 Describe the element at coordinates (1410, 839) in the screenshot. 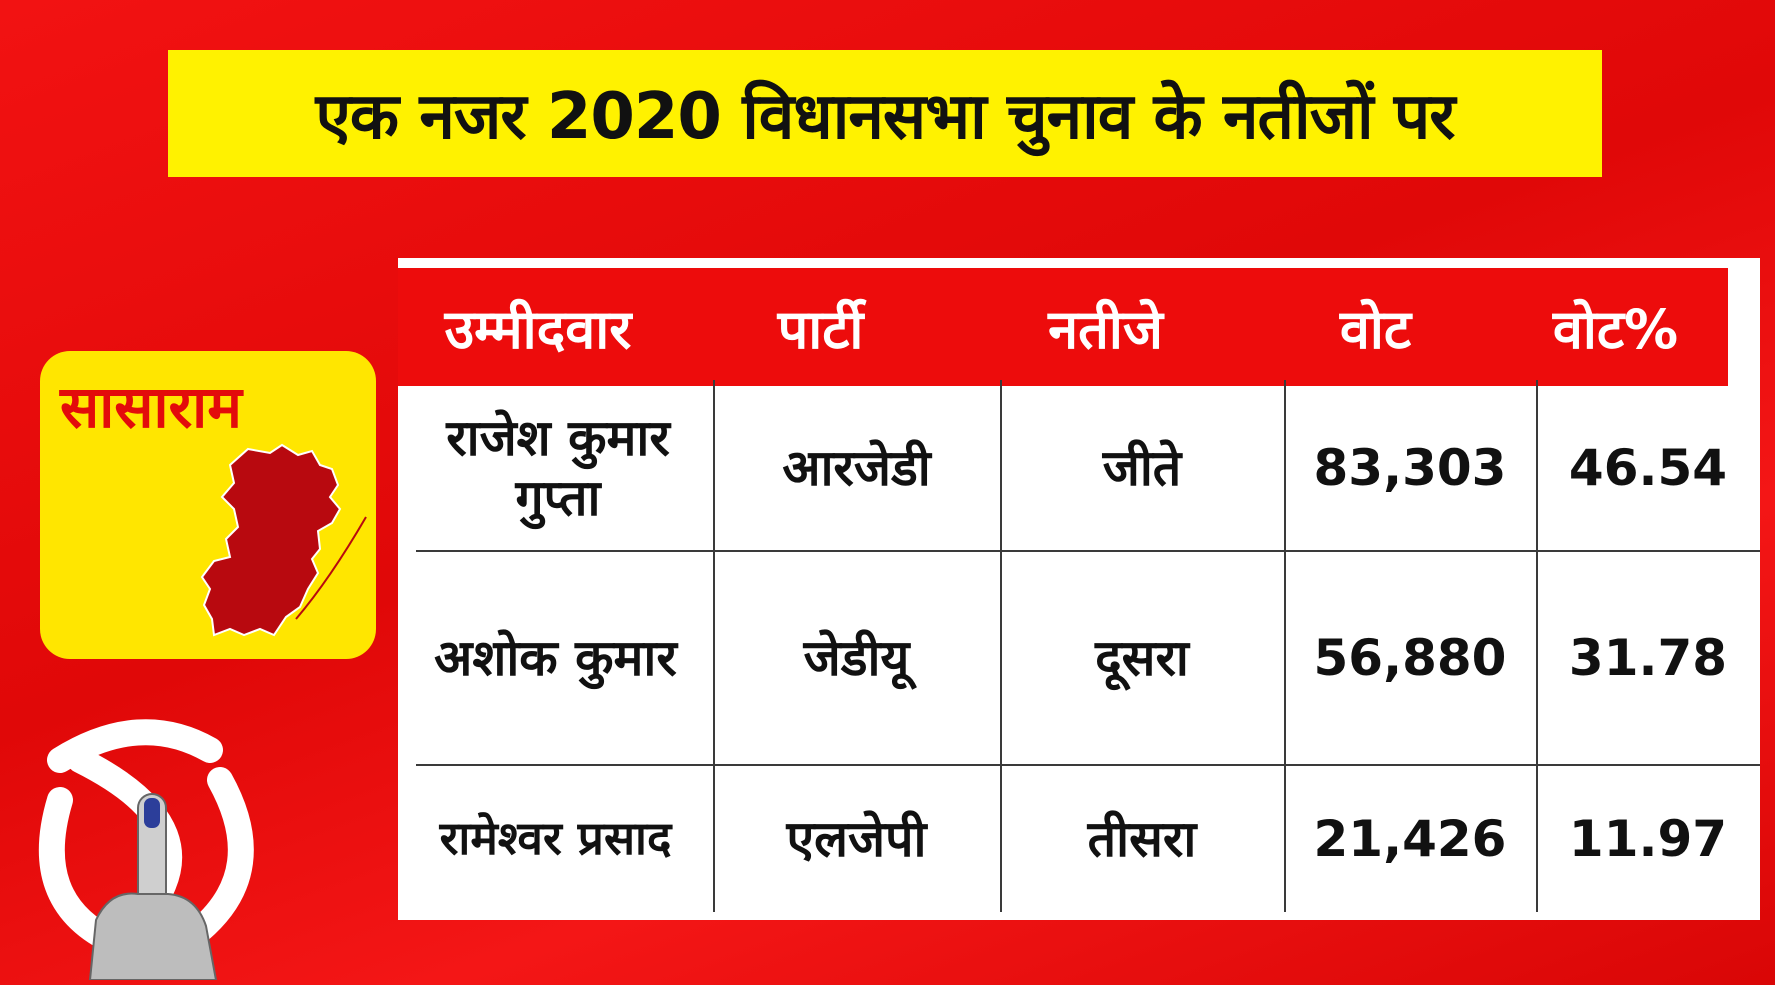

I see `cell-votes: 21,426` at that location.